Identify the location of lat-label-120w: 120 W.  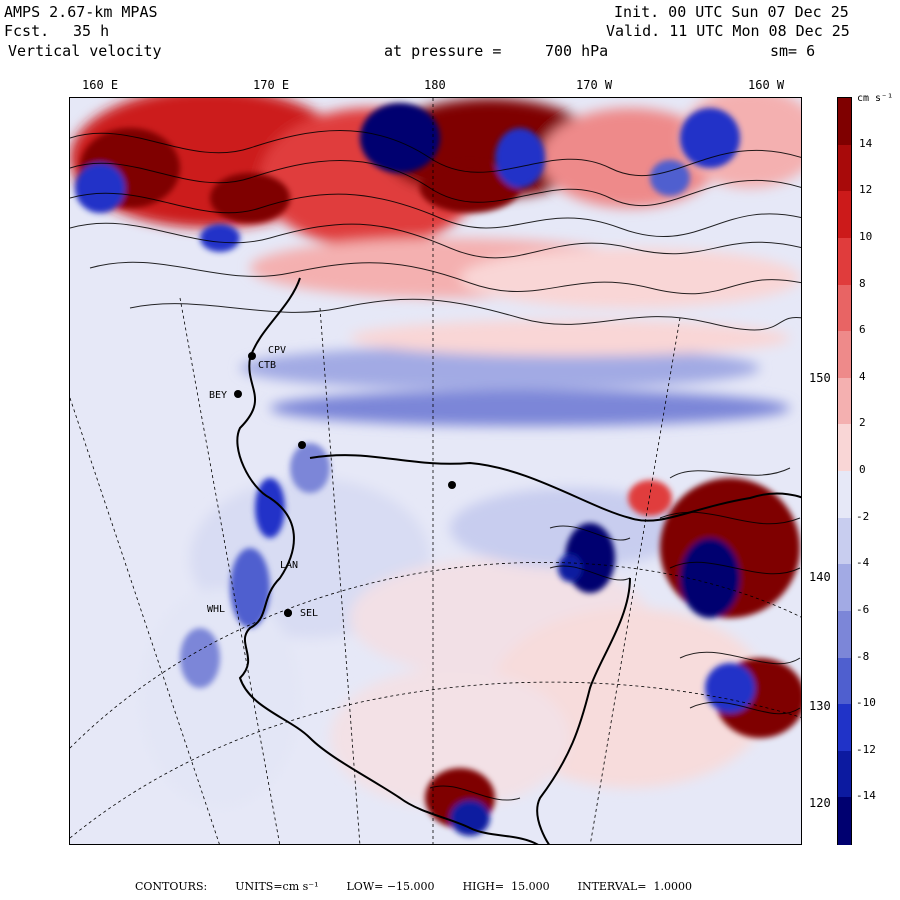
(827, 803).